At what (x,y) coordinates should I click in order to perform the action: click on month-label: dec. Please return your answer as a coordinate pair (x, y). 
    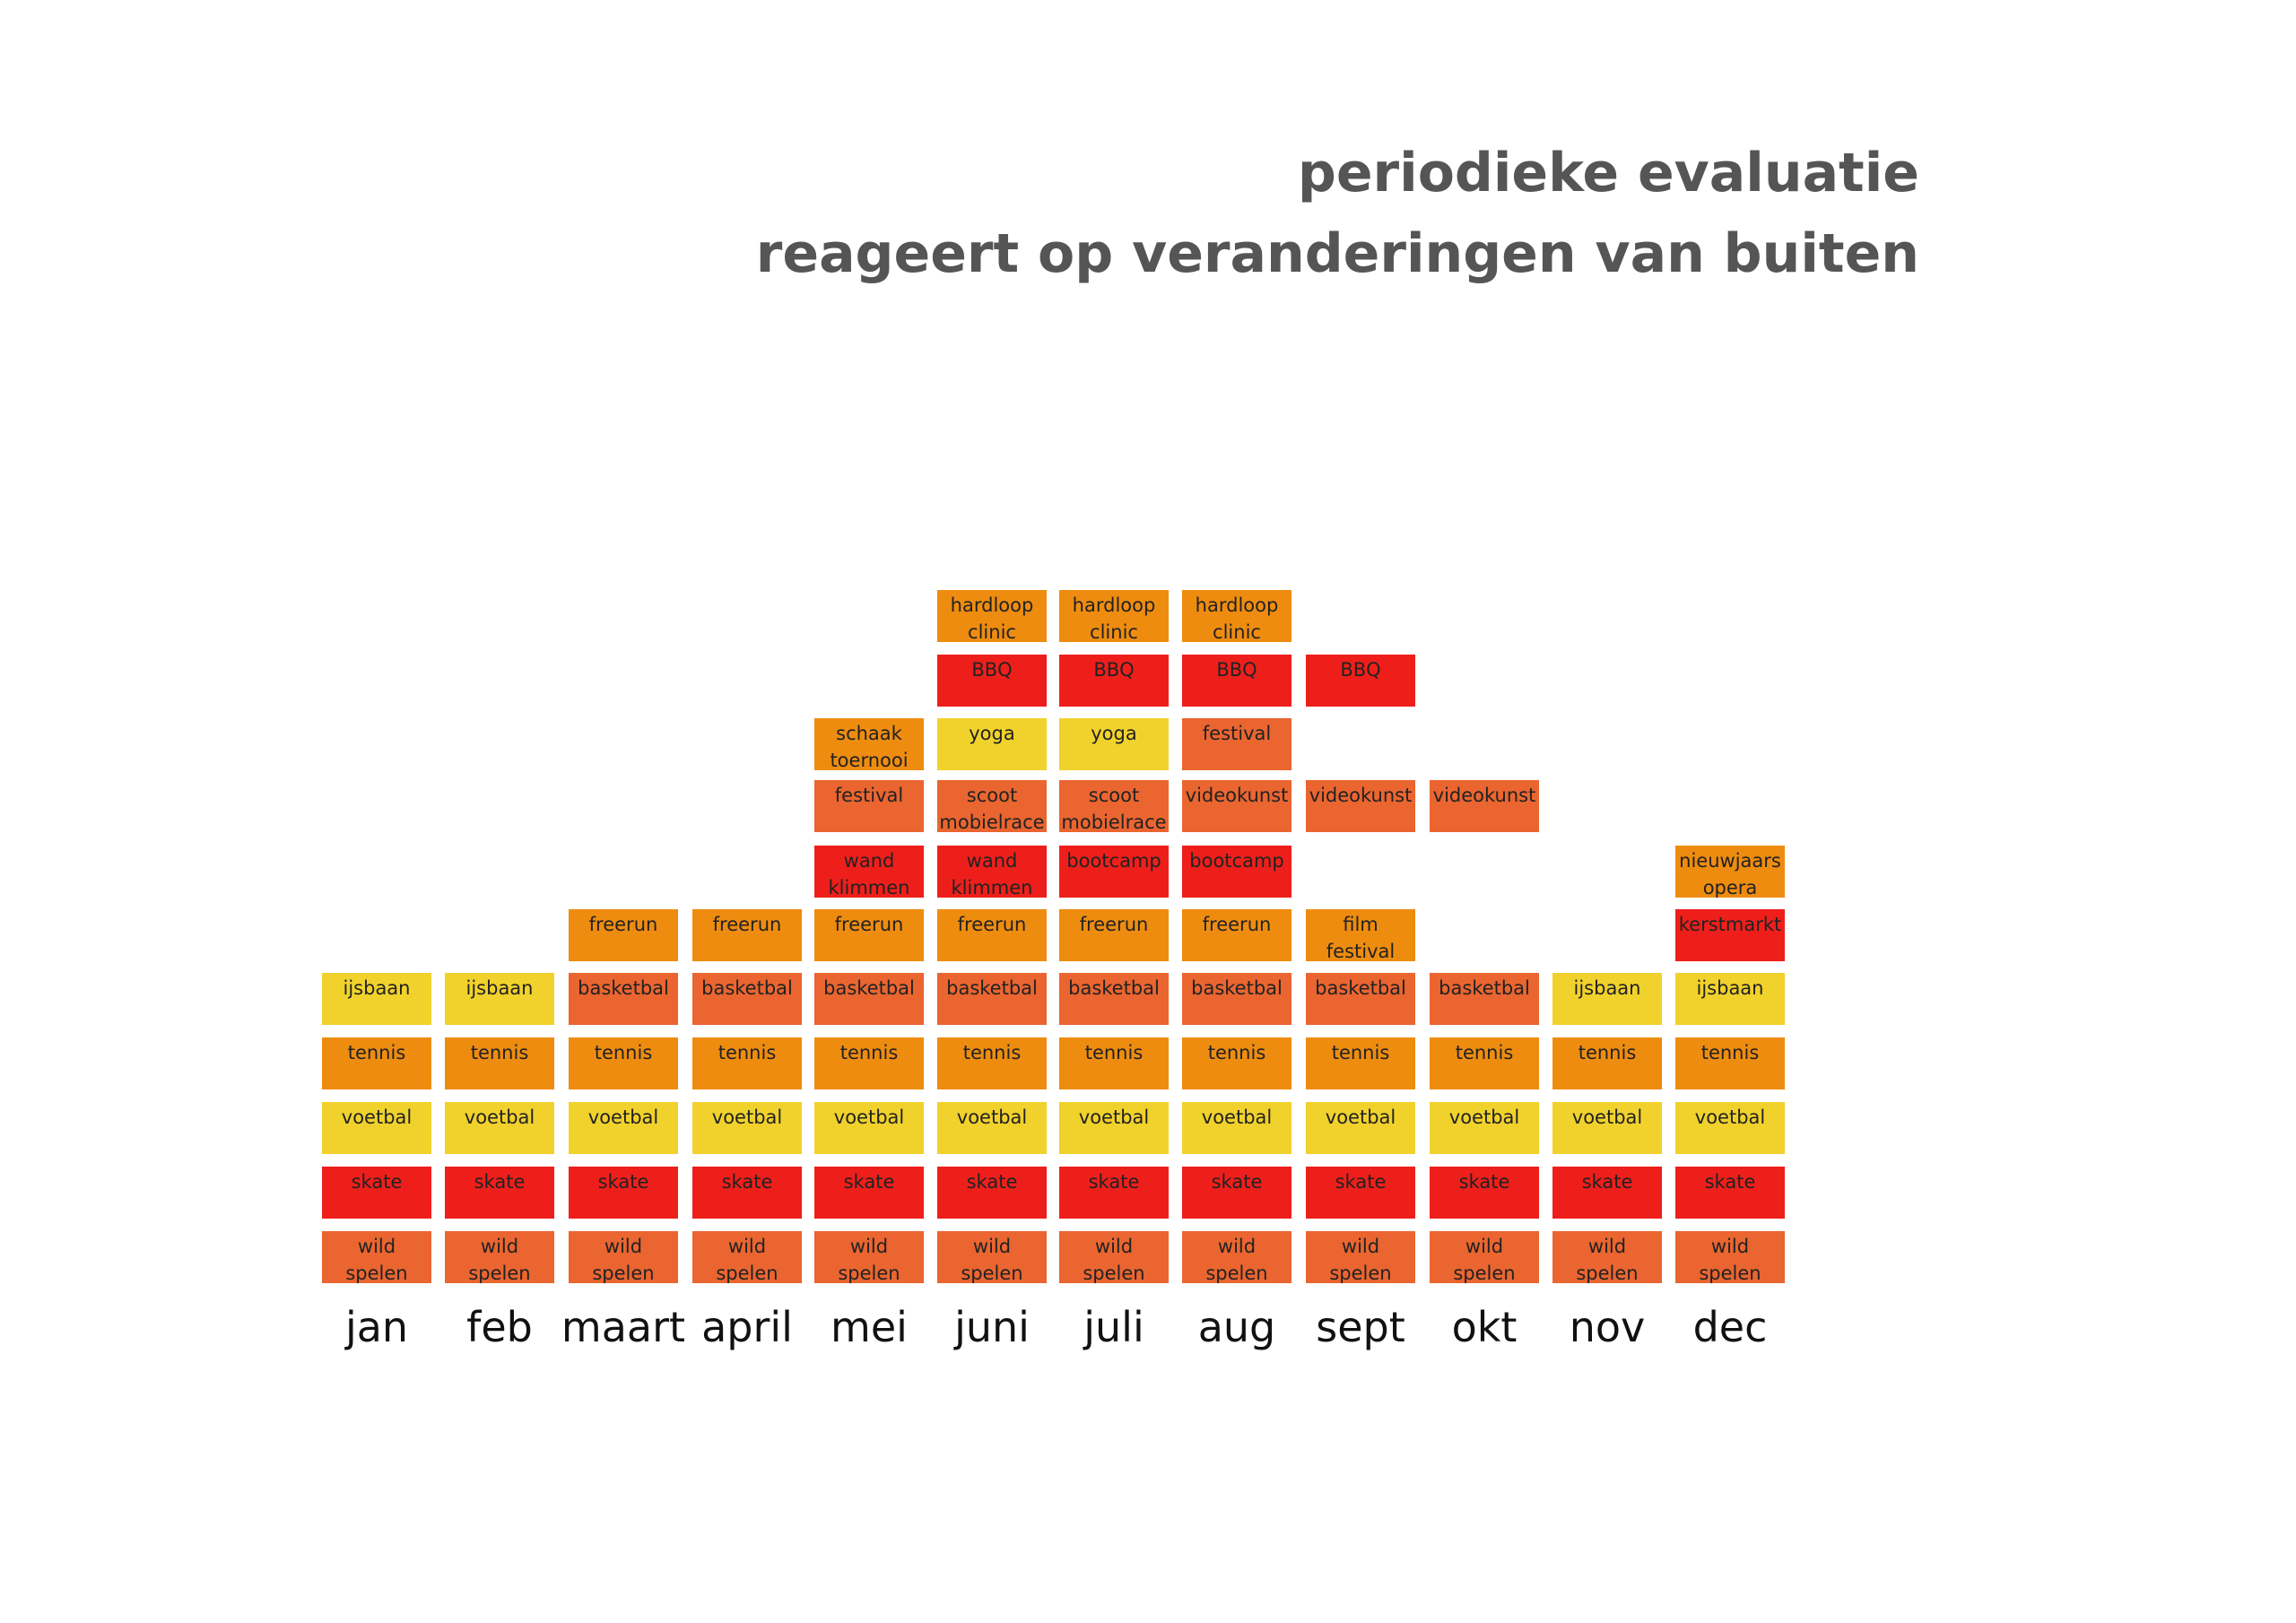
    Looking at the image, I should click on (1730, 1327).